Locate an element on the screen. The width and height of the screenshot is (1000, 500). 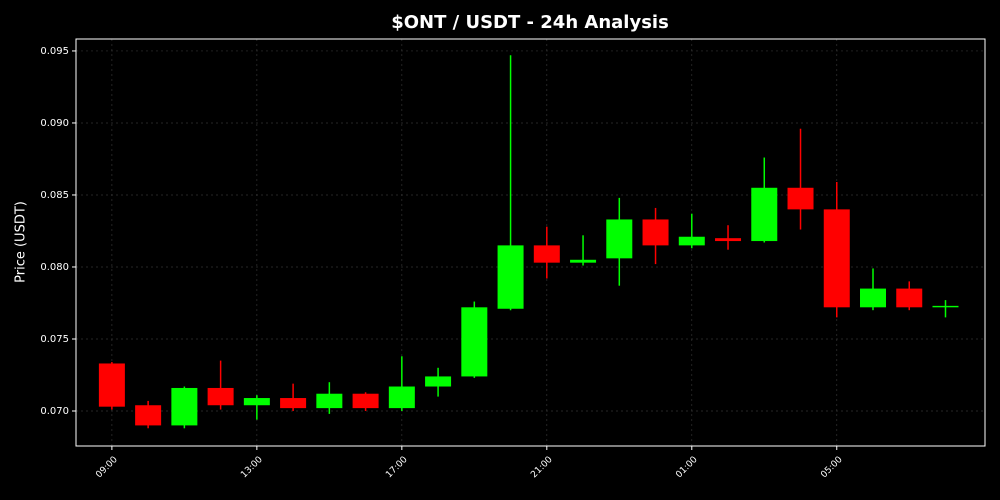
y-tick-label: 0.095 is located at coordinates (54, 51).